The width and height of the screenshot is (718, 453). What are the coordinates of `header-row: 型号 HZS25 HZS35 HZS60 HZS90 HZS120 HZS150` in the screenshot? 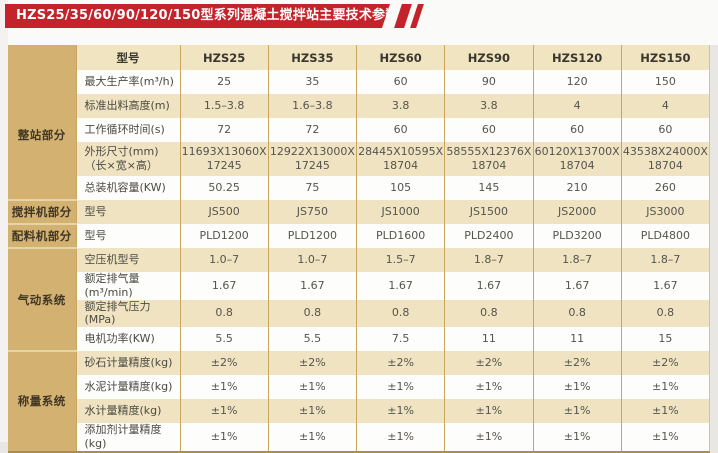 It's located at (359, 57).